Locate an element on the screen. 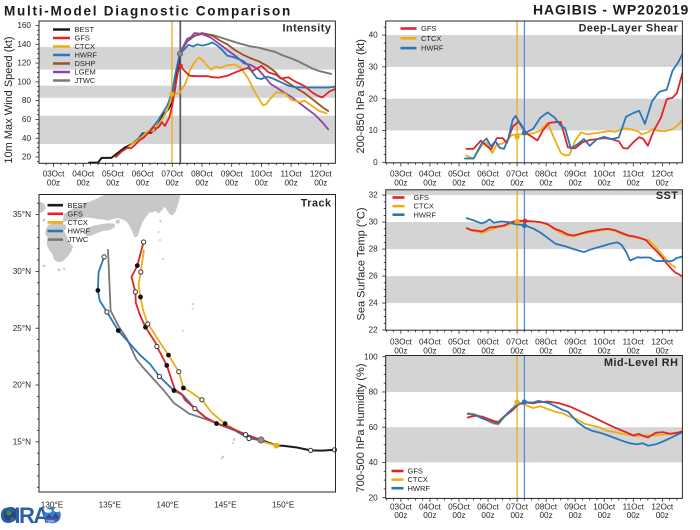 This screenshot has width=700, height=530. svg-text: DSHP is located at coordinates (85, 63).